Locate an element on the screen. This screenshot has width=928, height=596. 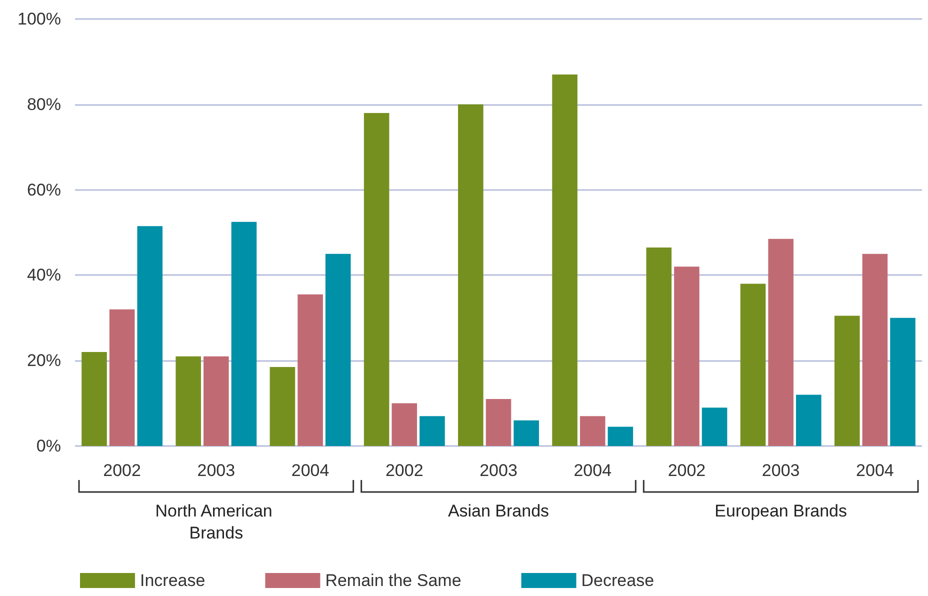
legend-label: Decrease is located at coordinates (617, 580).